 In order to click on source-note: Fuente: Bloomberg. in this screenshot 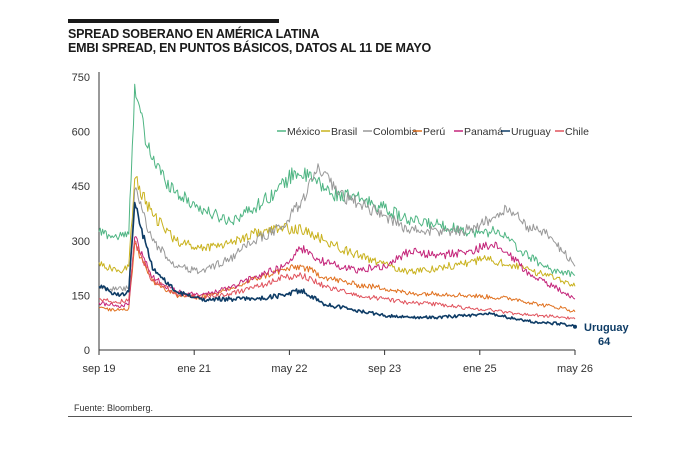, I will do `click(114, 408)`.